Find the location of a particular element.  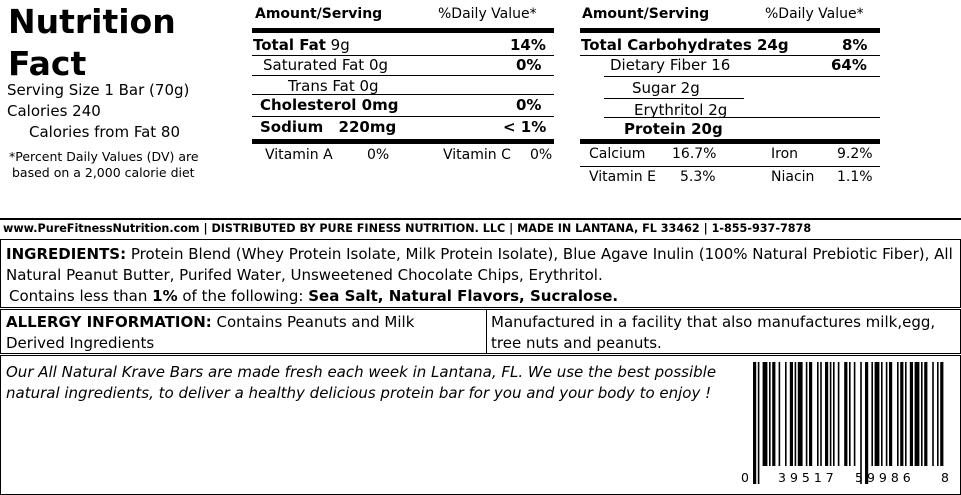

saturated-fat: Saturated Fat 0g is located at coordinates (326, 65).